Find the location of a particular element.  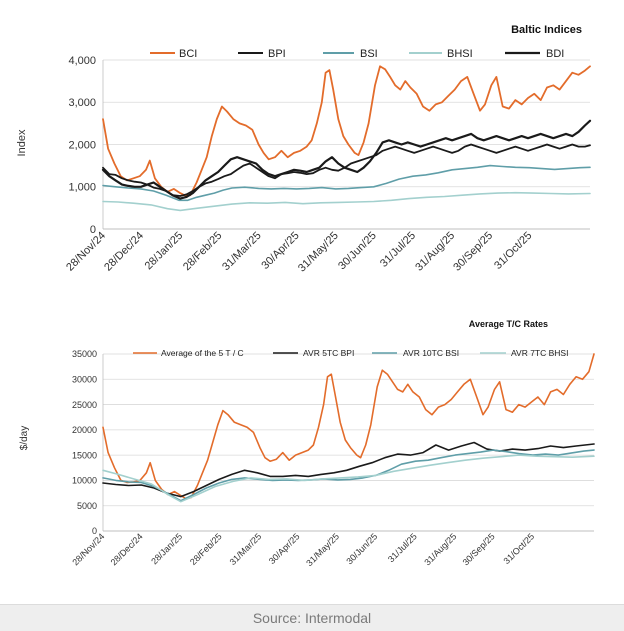

y-tick-label: 4,000 is located at coordinates (82, 61).